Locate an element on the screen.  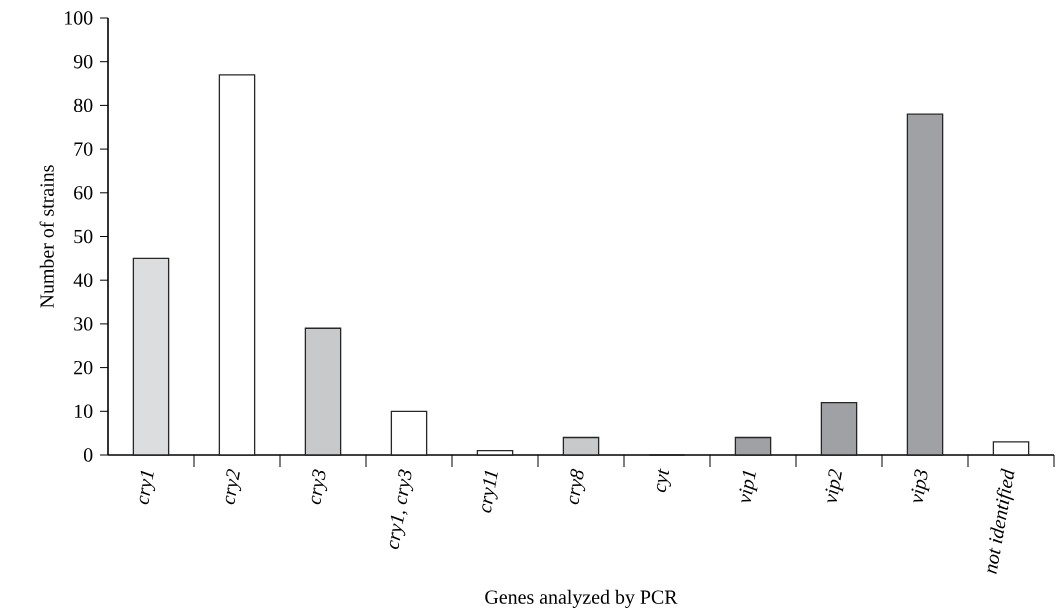
y-tick-label: 40 is located at coordinates (83, 280).